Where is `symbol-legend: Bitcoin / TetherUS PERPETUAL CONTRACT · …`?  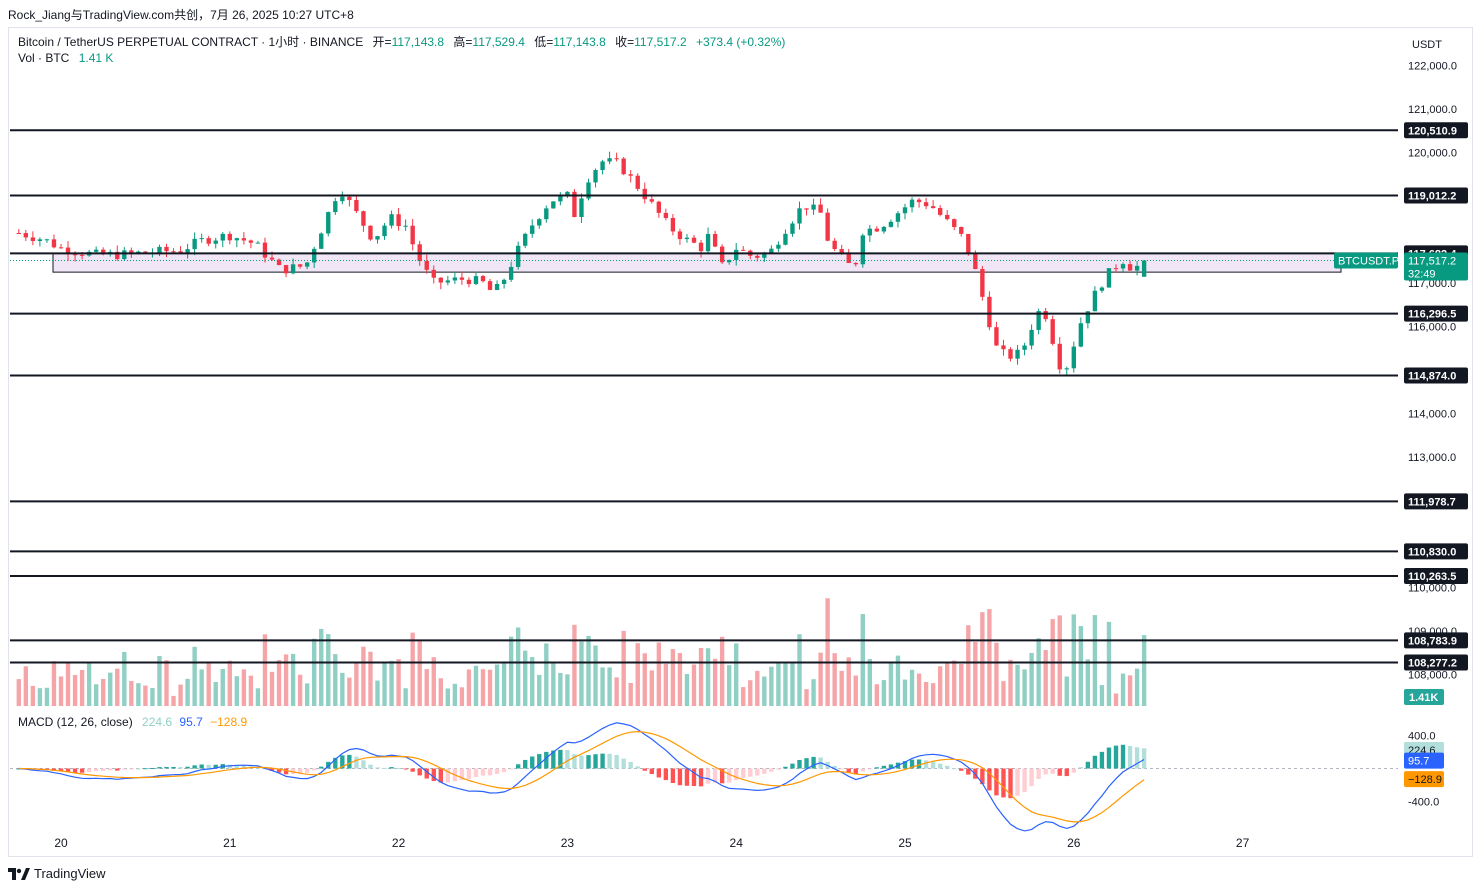
symbol-legend: Bitcoin / TetherUS PERPETUAL CONTRACT · … is located at coordinates (401, 42).